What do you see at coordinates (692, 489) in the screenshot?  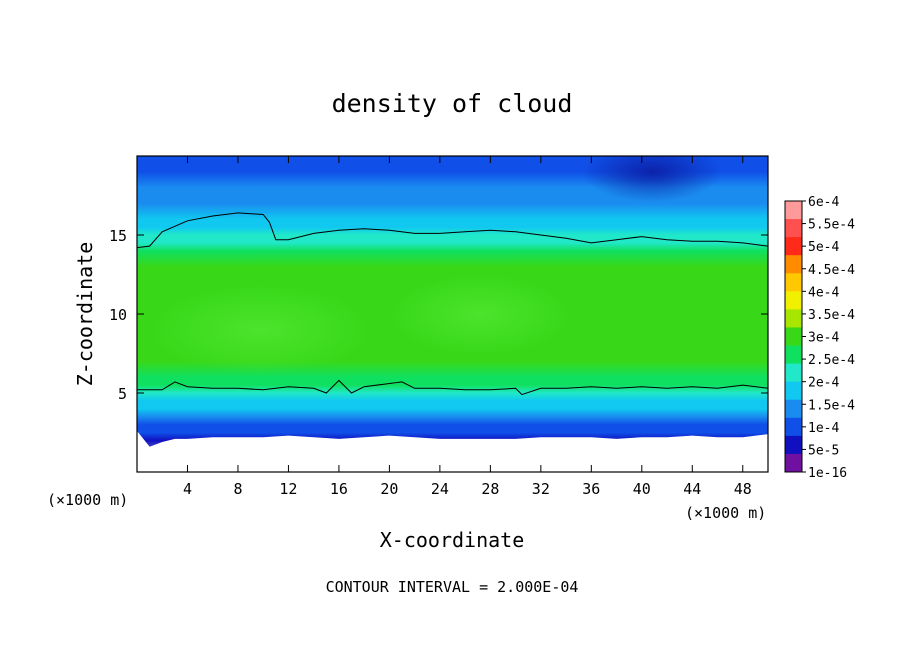 I see `x-tick-label: 44` at bounding box center [692, 489].